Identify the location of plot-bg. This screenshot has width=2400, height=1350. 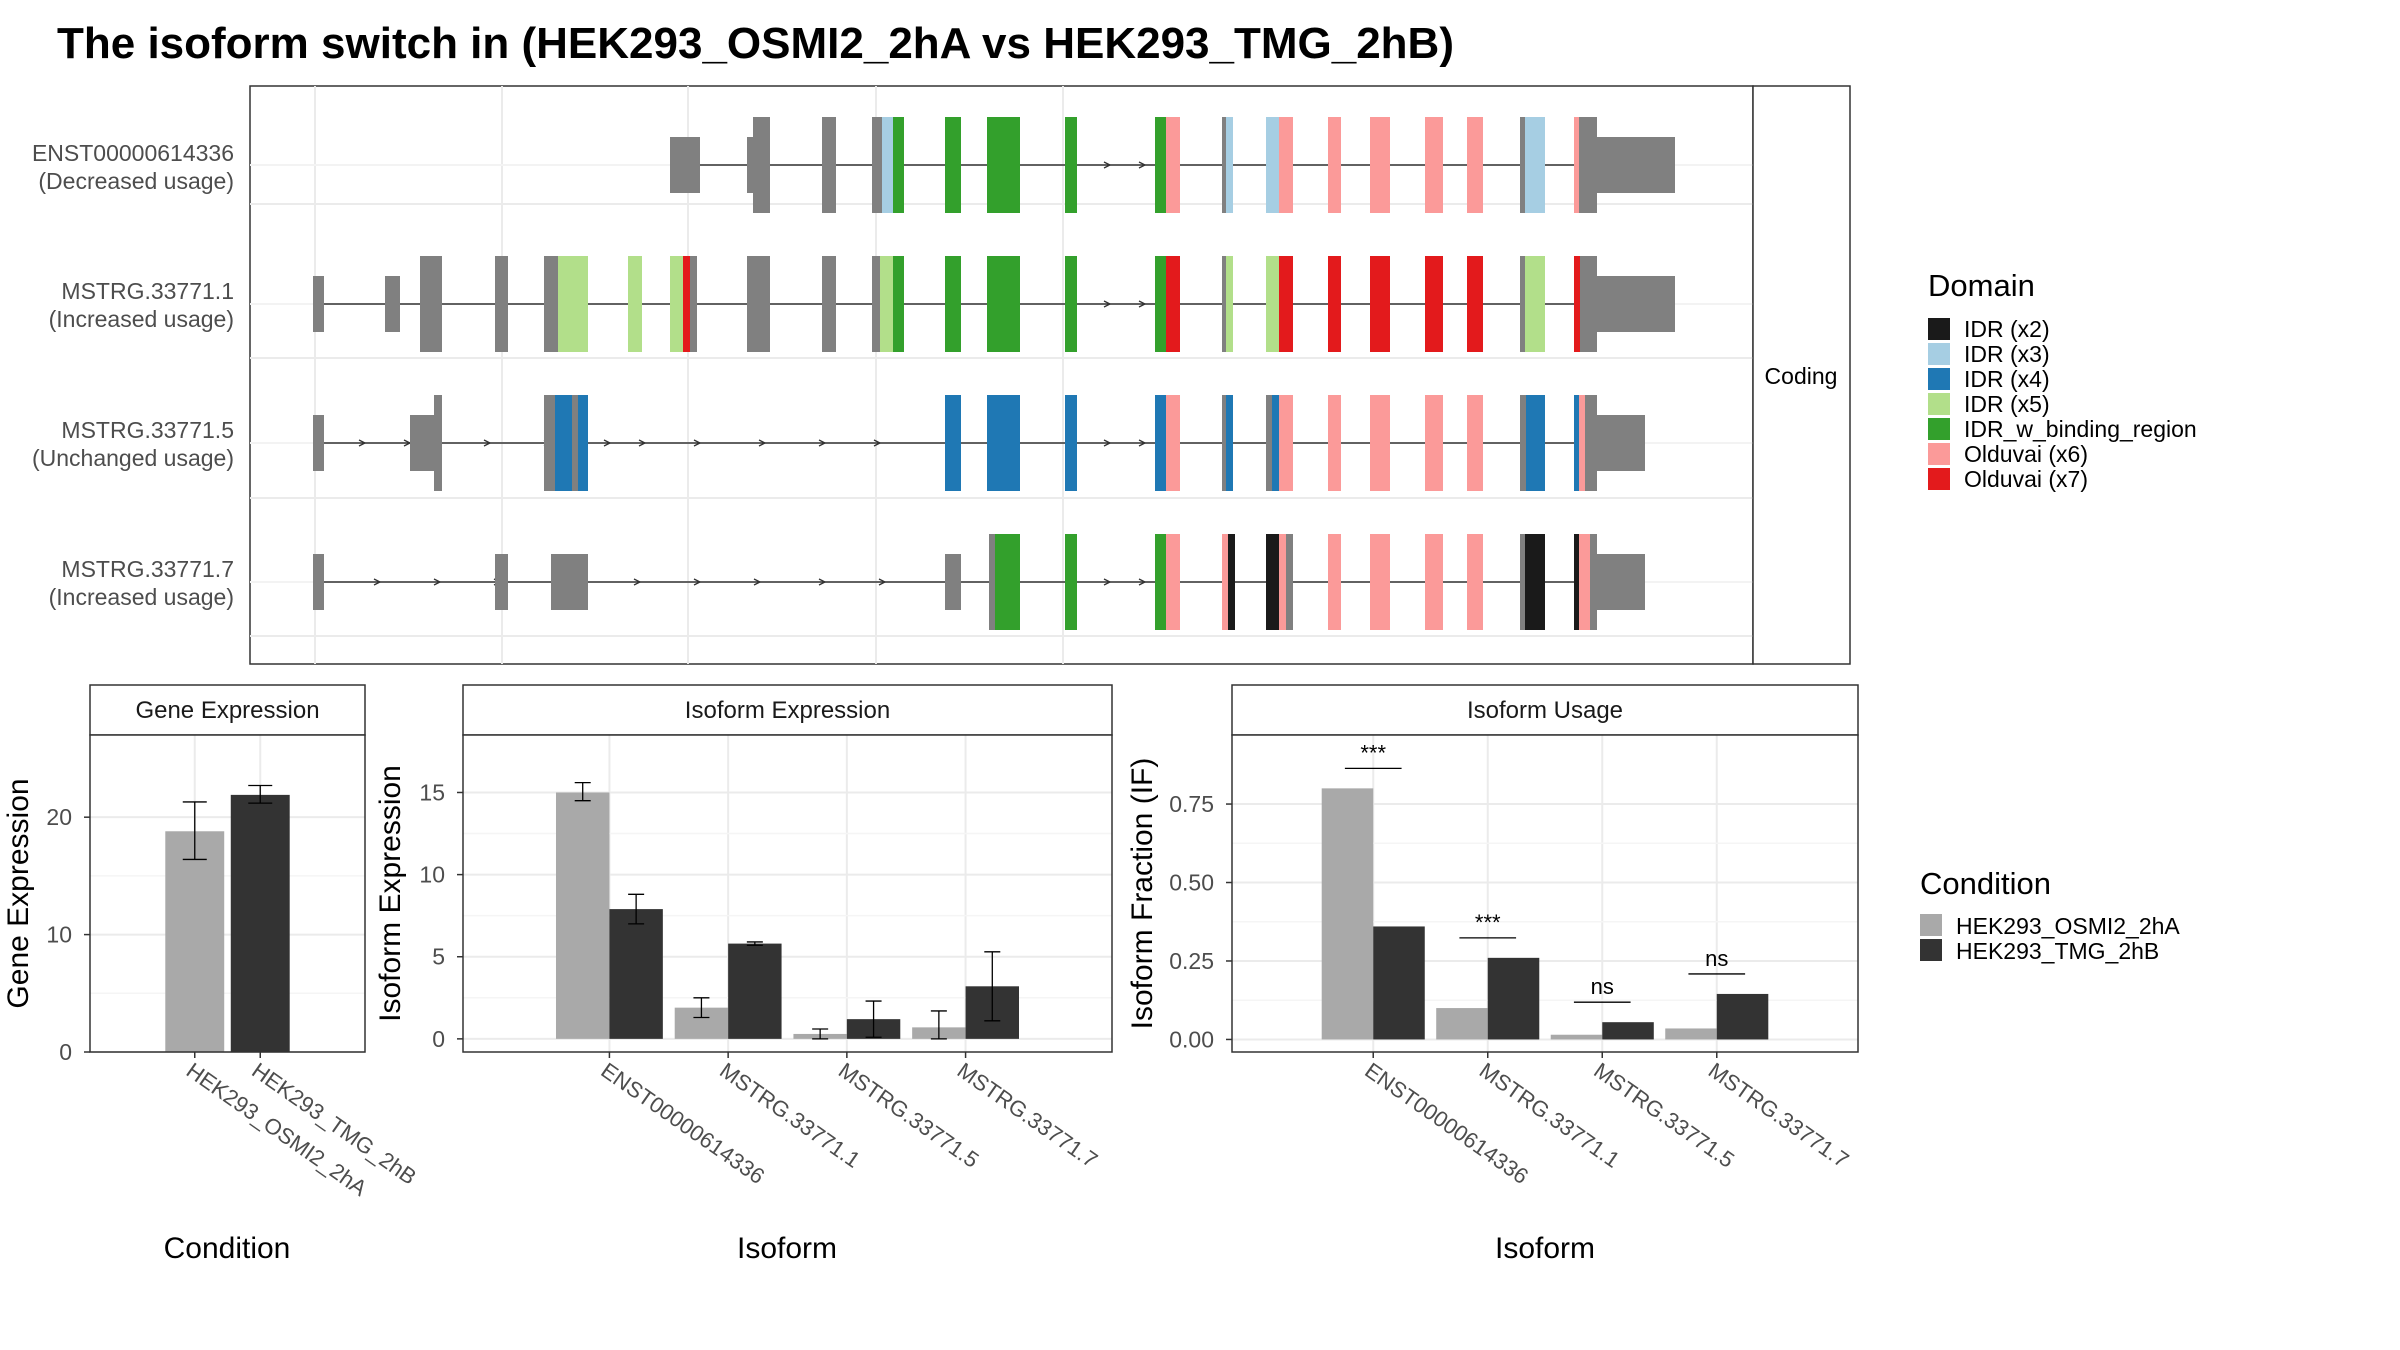
(227, 893).